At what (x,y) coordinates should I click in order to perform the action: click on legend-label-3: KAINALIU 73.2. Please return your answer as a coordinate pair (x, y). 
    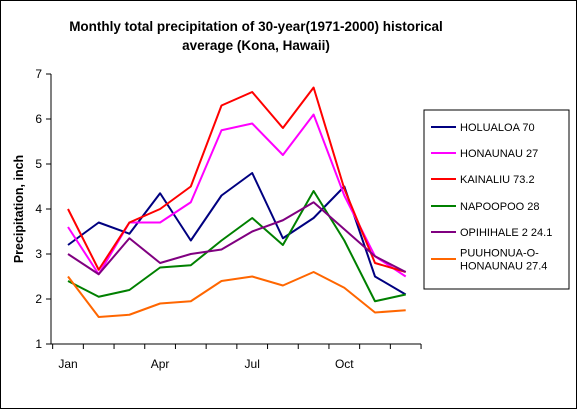
    Looking at the image, I should click on (497, 180).